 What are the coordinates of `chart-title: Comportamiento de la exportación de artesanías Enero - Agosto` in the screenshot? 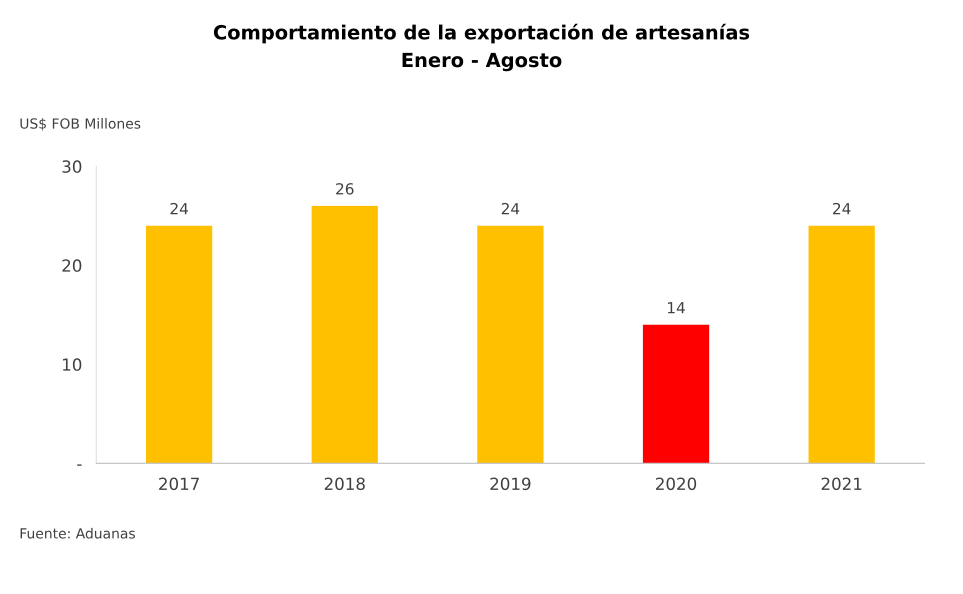 It's located at (482, 48).